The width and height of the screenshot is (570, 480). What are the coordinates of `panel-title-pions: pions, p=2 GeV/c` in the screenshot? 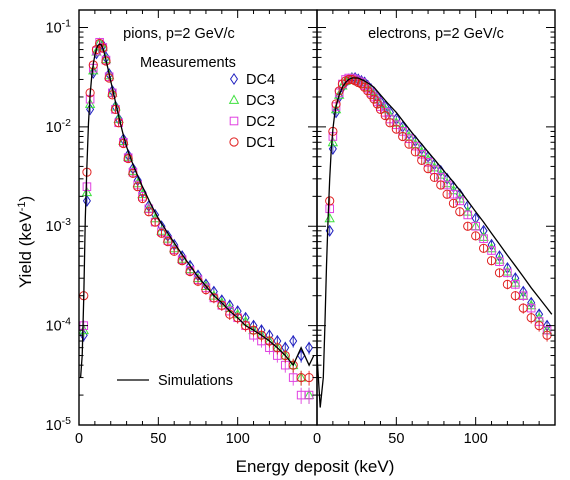 It's located at (179, 34).